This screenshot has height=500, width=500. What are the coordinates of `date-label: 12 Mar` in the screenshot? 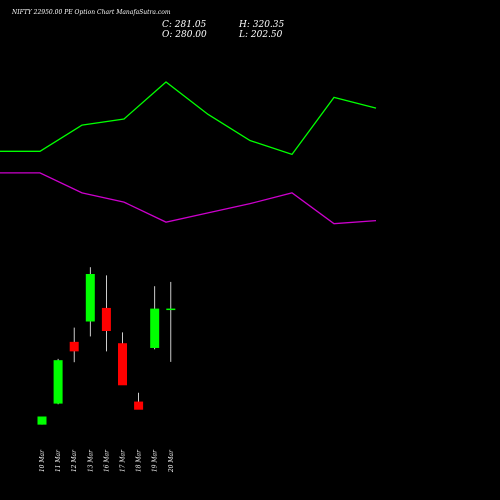 It's located at (74, 460).